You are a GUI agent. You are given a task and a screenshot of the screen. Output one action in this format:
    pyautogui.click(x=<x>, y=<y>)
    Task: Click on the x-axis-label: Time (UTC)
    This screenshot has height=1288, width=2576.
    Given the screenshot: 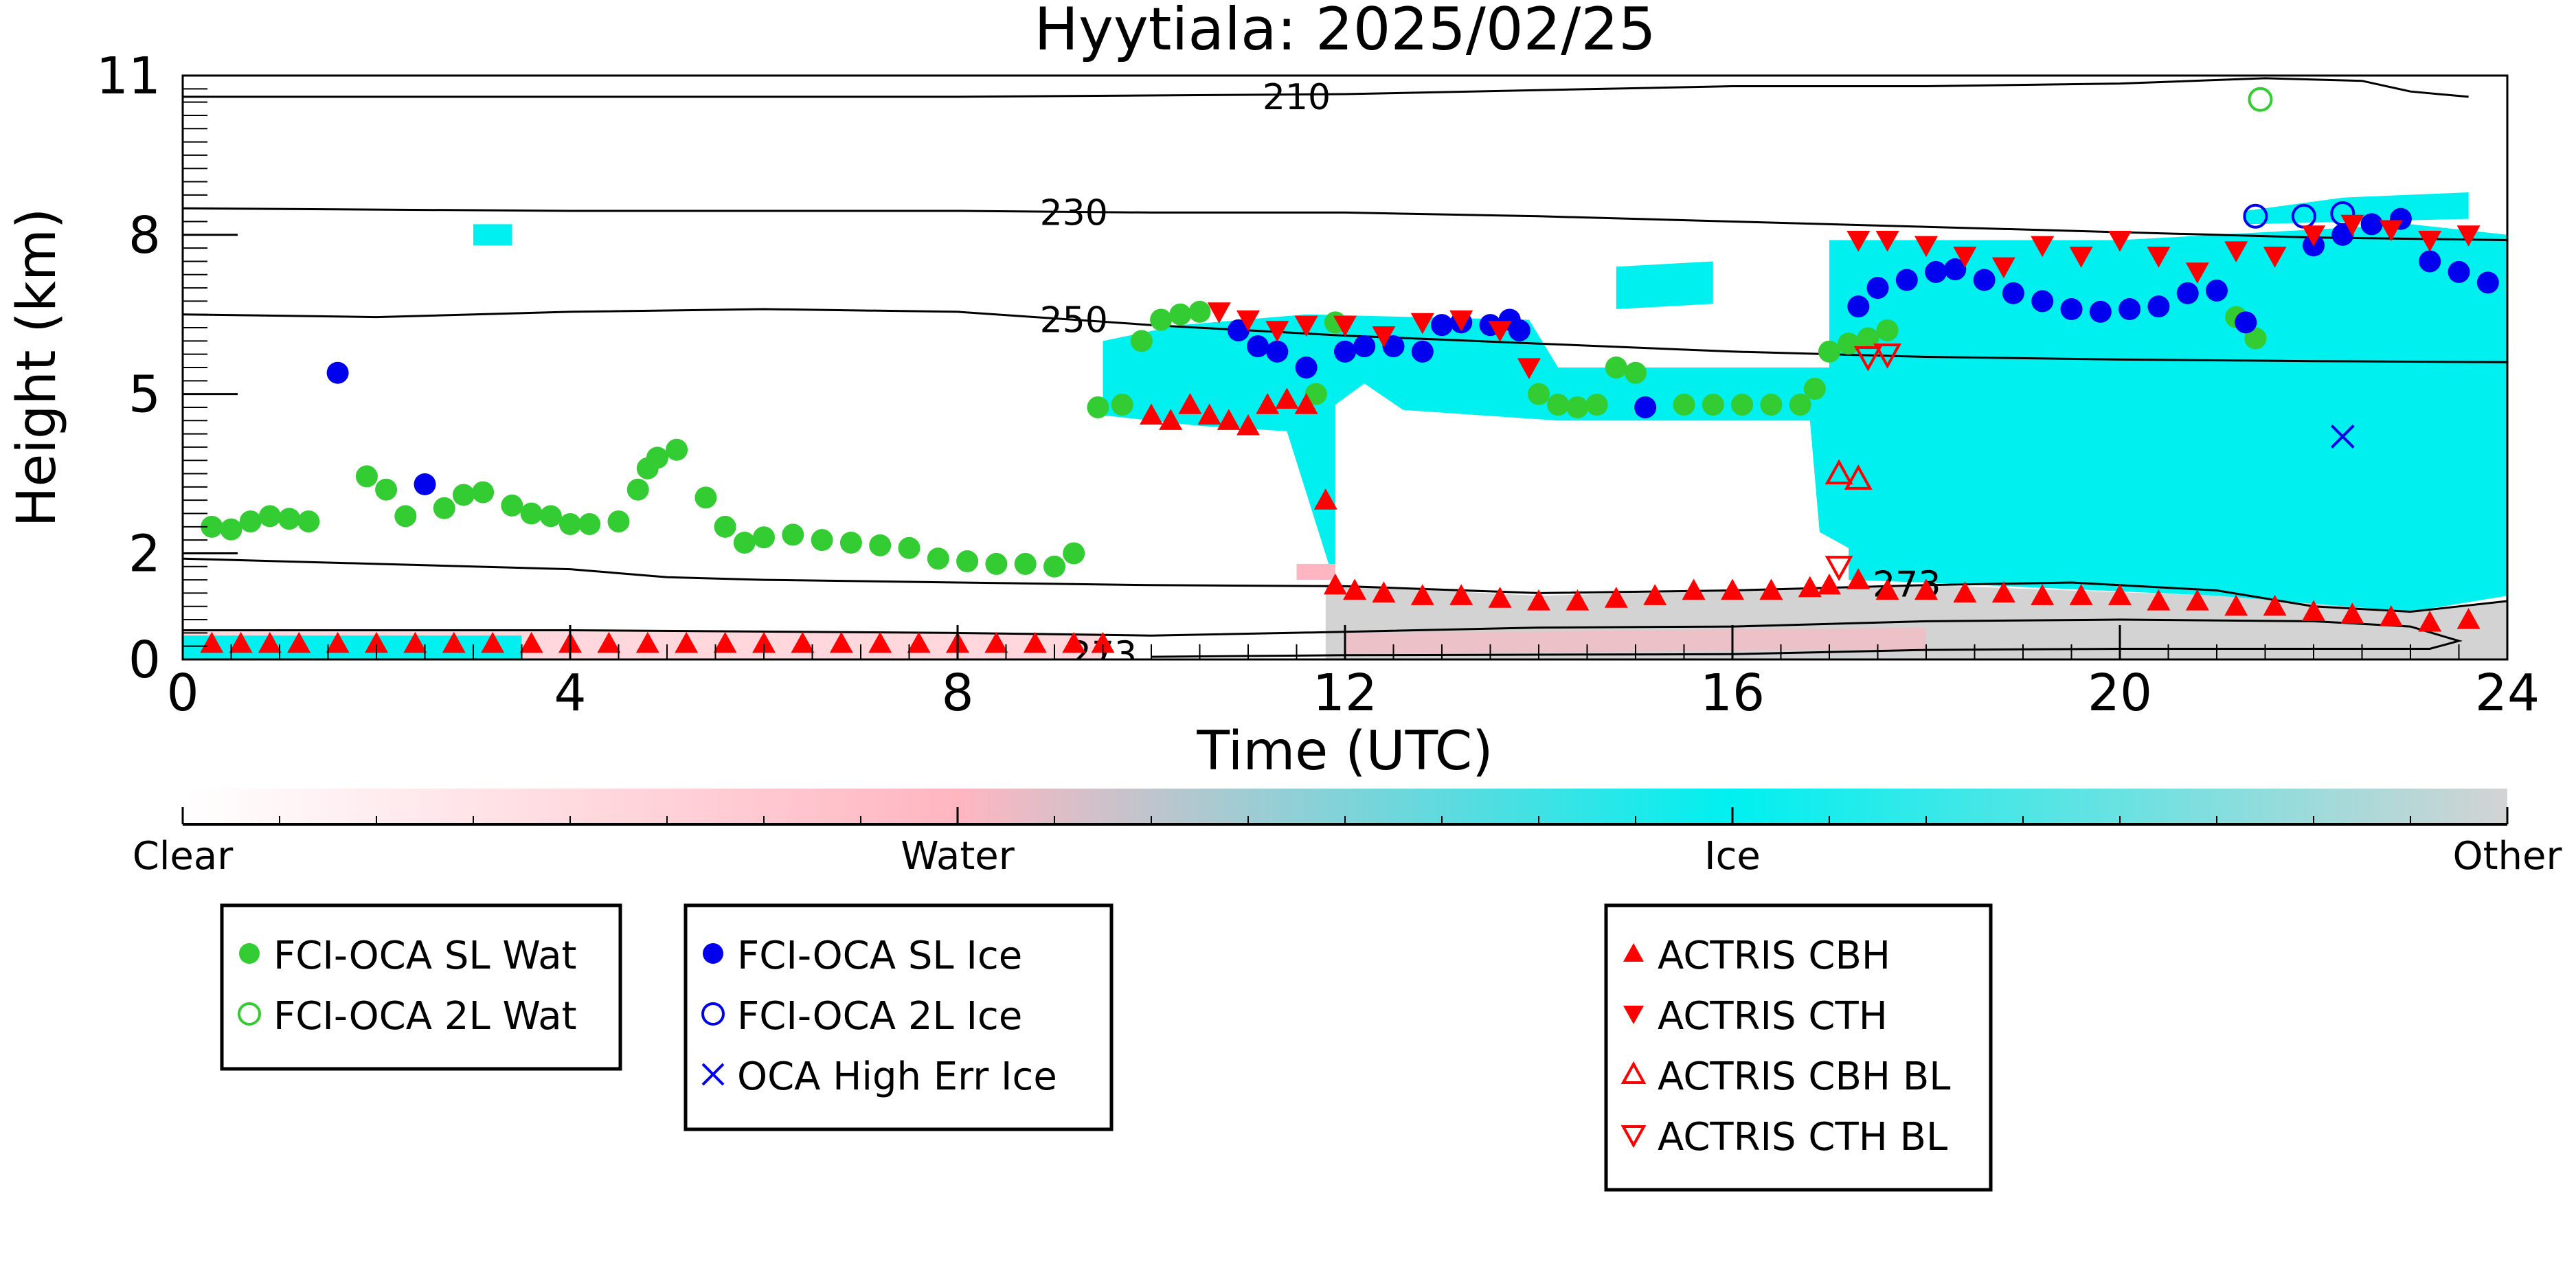 What is the action you would take?
    pyautogui.click(x=1344, y=751)
    